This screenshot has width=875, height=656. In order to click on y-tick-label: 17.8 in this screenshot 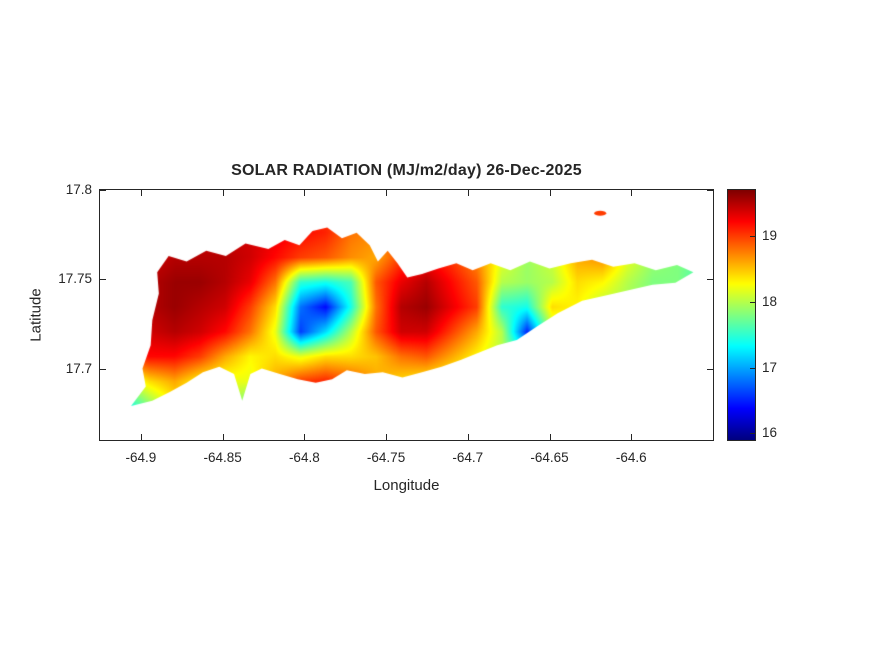, I will do `click(78, 189)`.